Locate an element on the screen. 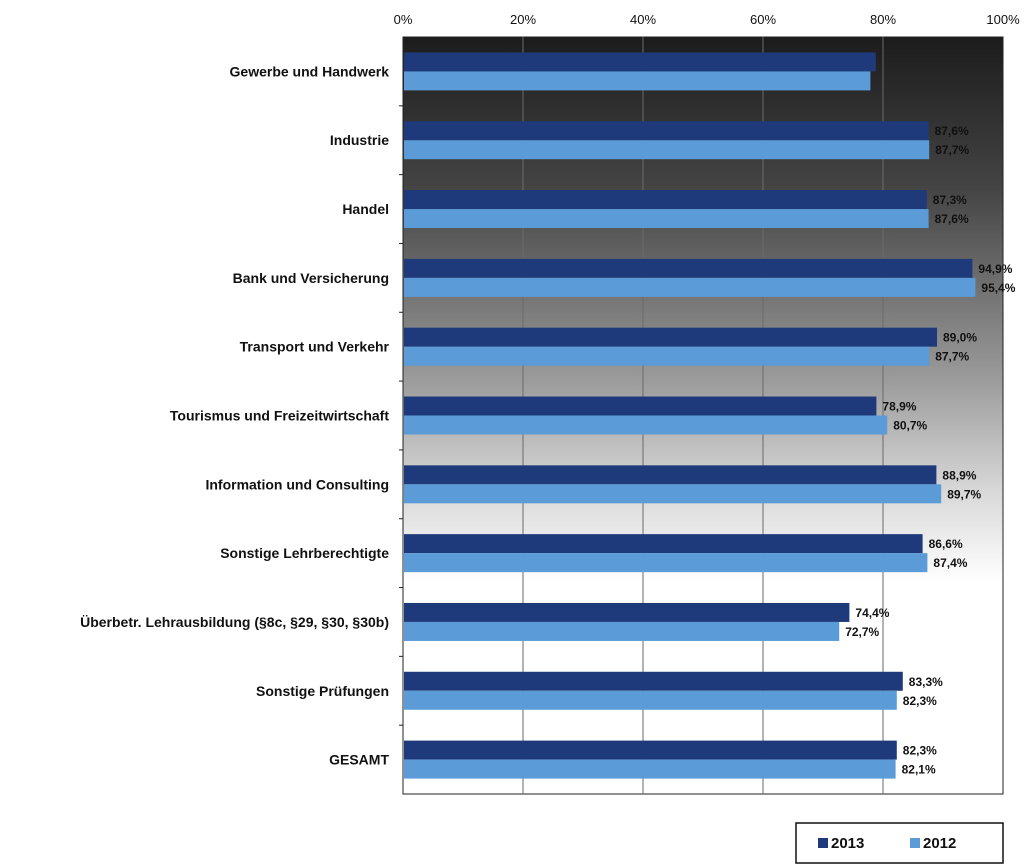 The image size is (1025, 865). data-label-2012: 82,1% is located at coordinates (919, 770).